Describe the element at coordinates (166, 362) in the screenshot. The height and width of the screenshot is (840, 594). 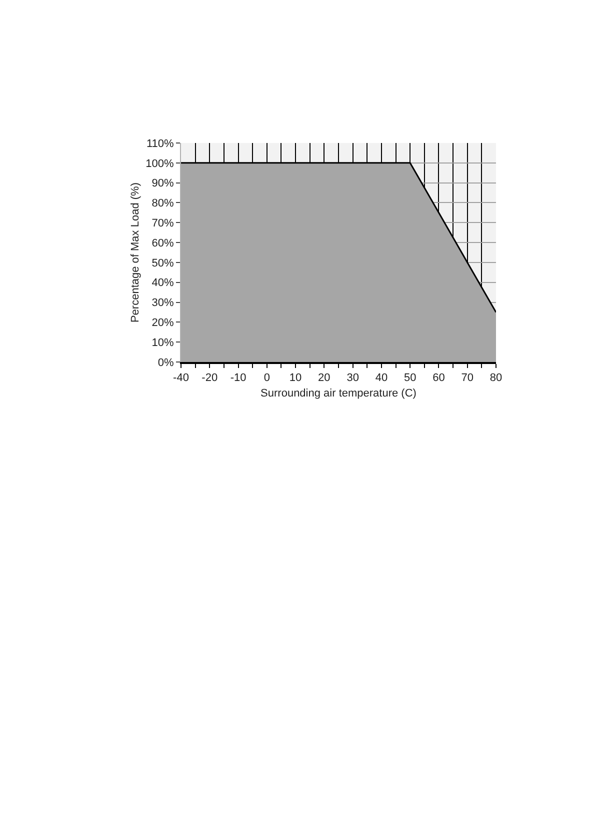
I see `y-tick-label: 0%` at that location.